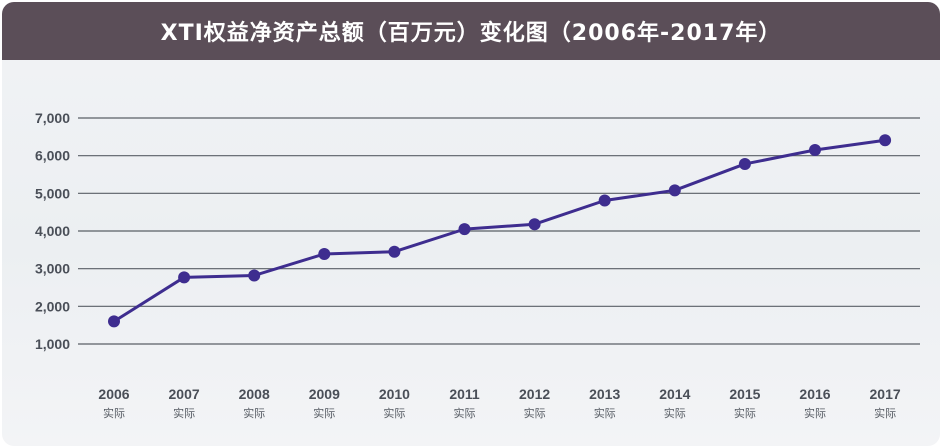 The height and width of the screenshot is (448, 942). Describe the element at coordinates (184, 394) in the screenshot. I see `x-tick-label: 2007` at that location.